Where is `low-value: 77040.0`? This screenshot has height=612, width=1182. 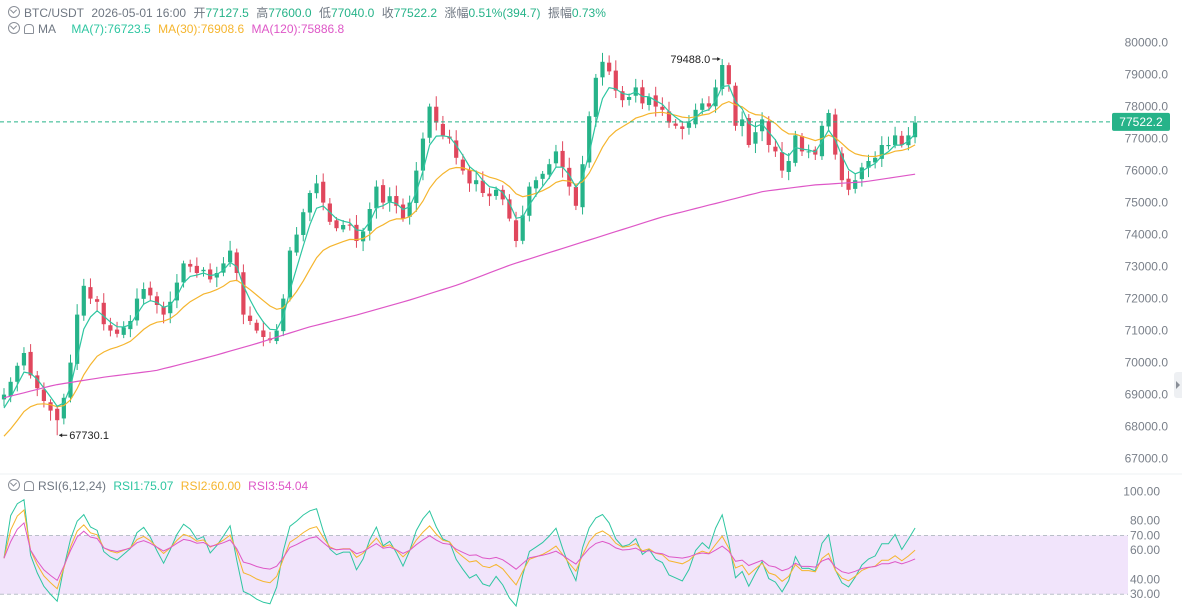 low-value: 77040.0 is located at coordinates (352, 13).